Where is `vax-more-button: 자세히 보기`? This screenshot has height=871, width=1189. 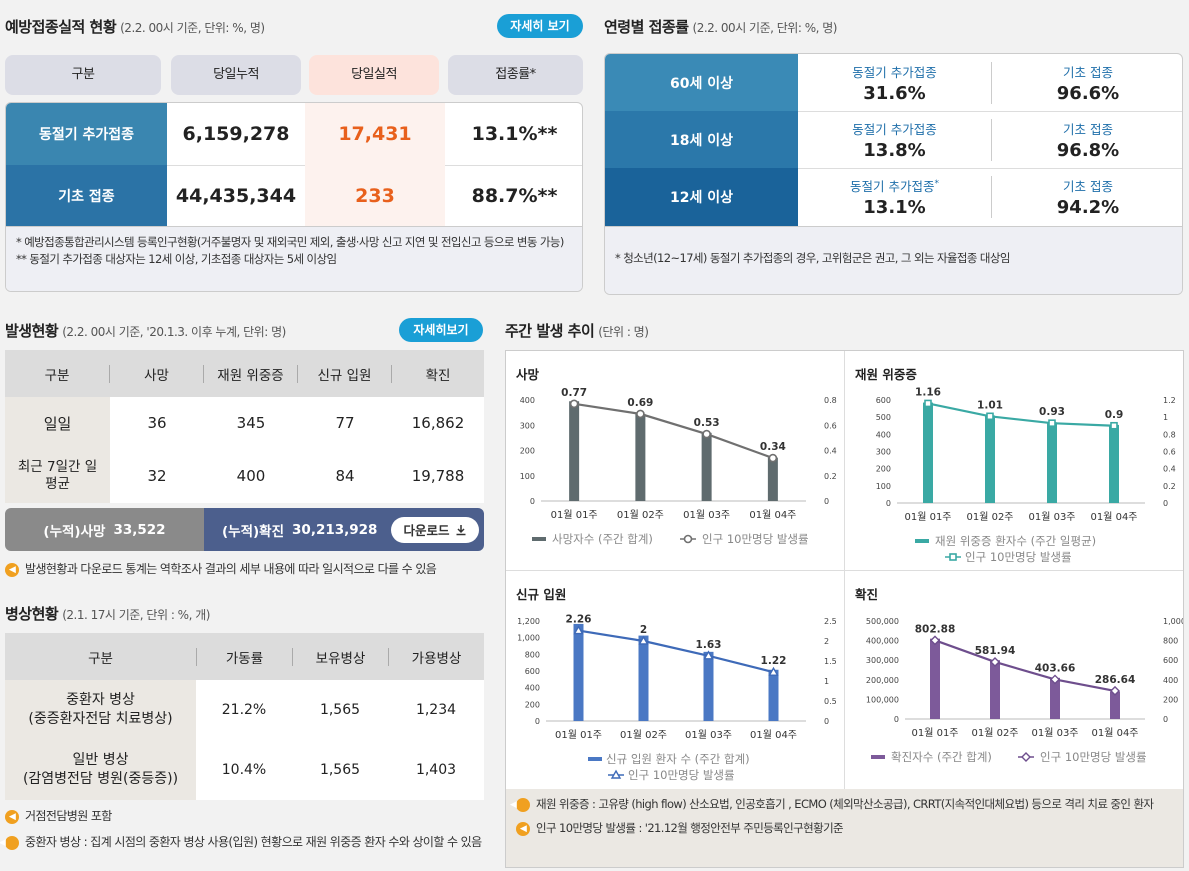
vax-more-button: 자세히 보기 is located at coordinates (540, 26).